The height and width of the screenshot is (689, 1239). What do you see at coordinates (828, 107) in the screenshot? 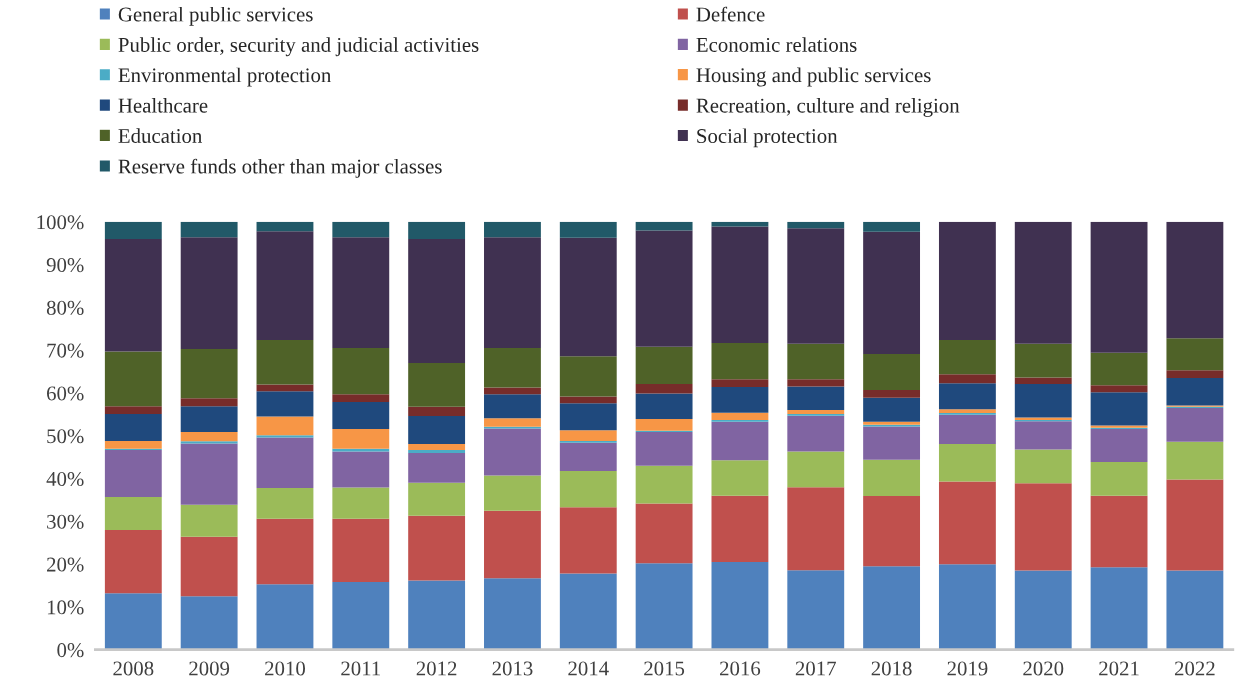
I see `legend-label: Recreation, culture and religion` at bounding box center [828, 107].